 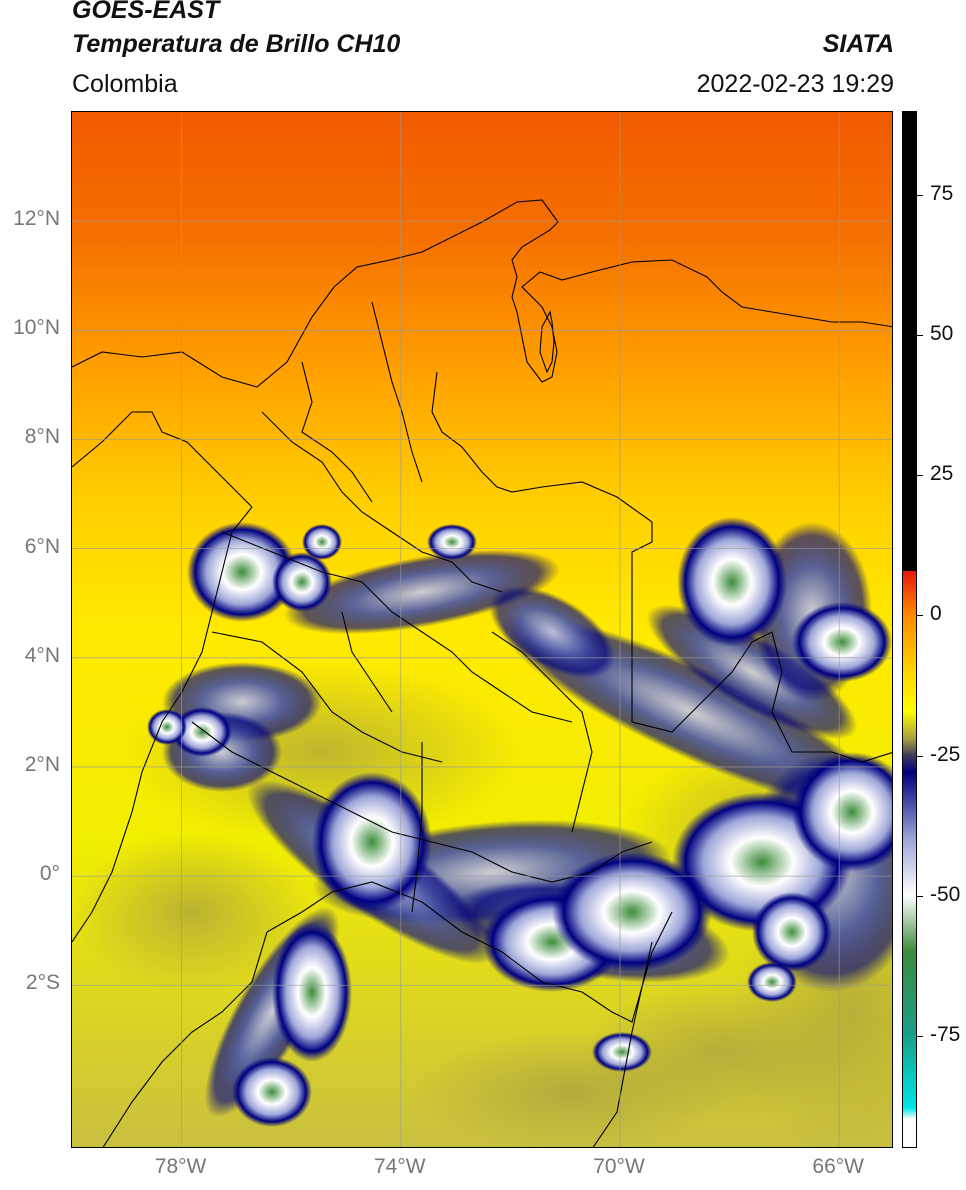 I want to click on colorbar, so click(x=909, y=629).